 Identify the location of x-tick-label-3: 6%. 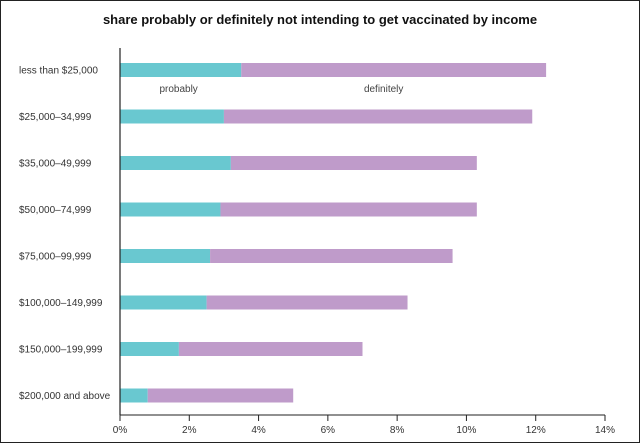
(328, 430).